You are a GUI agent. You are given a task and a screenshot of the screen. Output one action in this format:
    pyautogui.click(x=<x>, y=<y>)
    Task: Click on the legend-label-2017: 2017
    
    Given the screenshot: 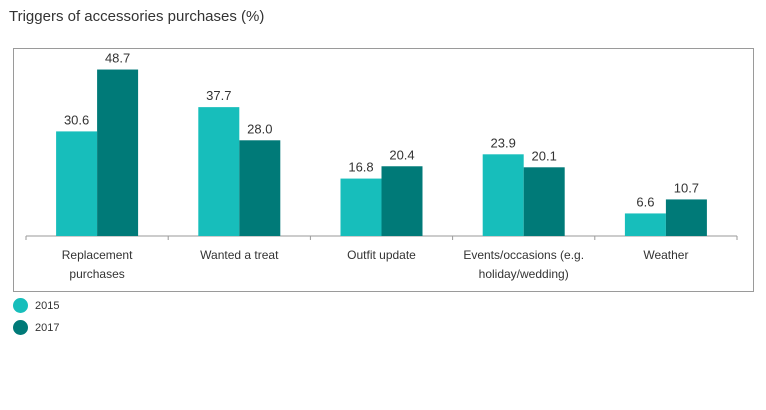 What is the action you would take?
    pyautogui.click(x=47, y=327)
    